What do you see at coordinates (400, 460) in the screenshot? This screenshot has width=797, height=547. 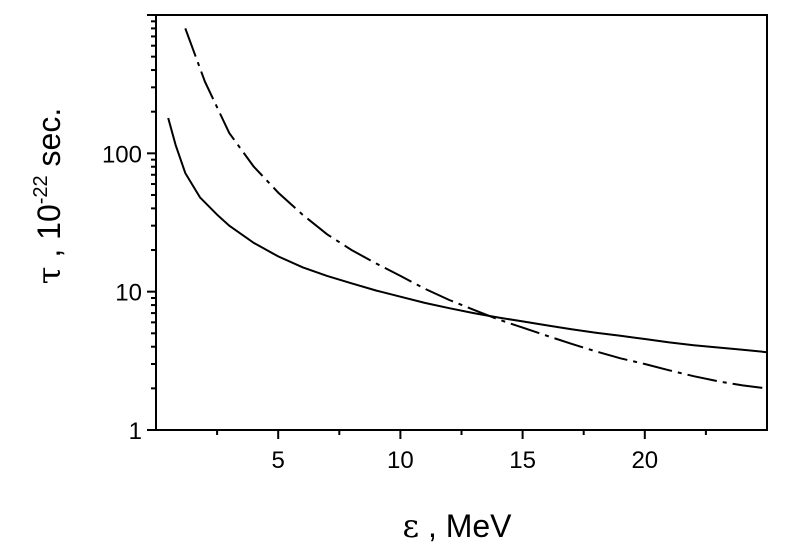 I see `x-tick-label: 10` at bounding box center [400, 460].